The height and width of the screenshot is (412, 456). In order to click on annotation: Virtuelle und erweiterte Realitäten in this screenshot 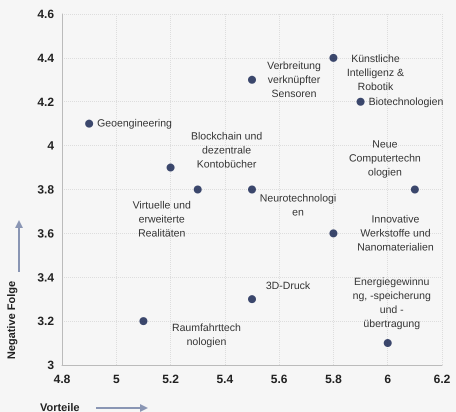, I will do `click(161, 220)`.